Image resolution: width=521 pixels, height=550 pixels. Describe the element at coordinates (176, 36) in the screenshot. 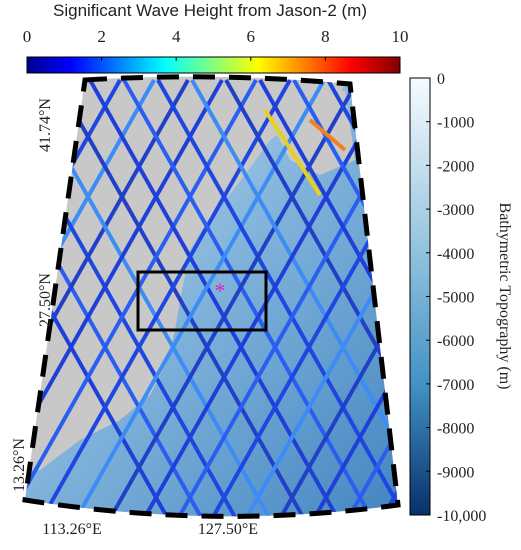

I see `wave-tick-label: 4` at that location.